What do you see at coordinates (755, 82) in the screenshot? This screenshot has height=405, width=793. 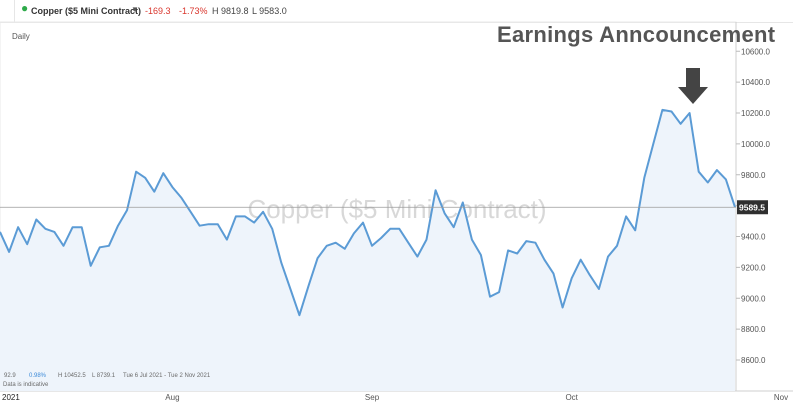 I see `y-tick-label: 10400.0` at bounding box center [755, 82].